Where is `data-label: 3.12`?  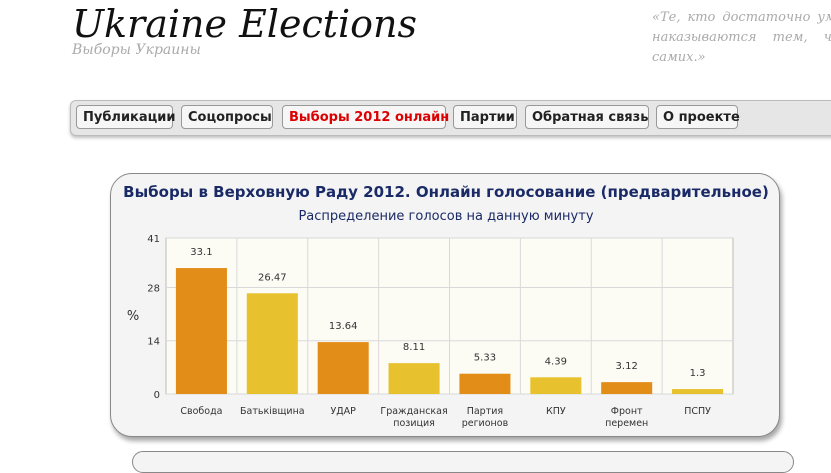
data-label: 3.12 is located at coordinates (627, 366).